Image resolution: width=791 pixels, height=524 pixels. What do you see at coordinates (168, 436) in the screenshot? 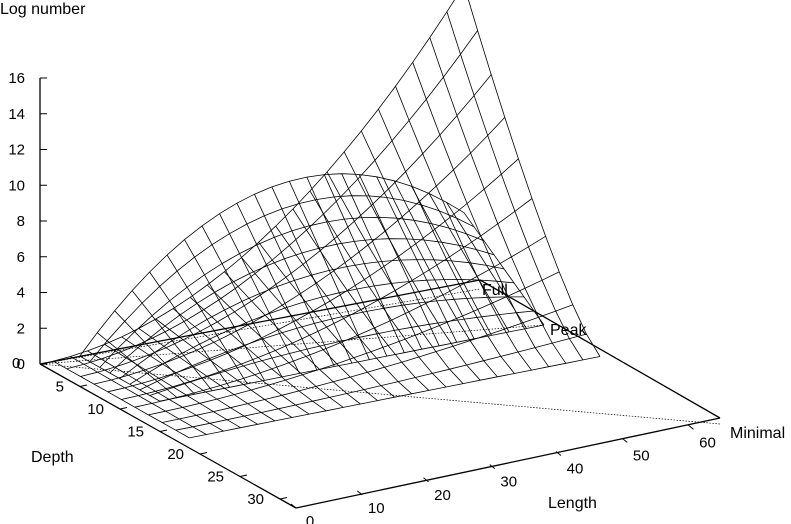
I see `floor-left-edge` at bounding box center [168, 436].